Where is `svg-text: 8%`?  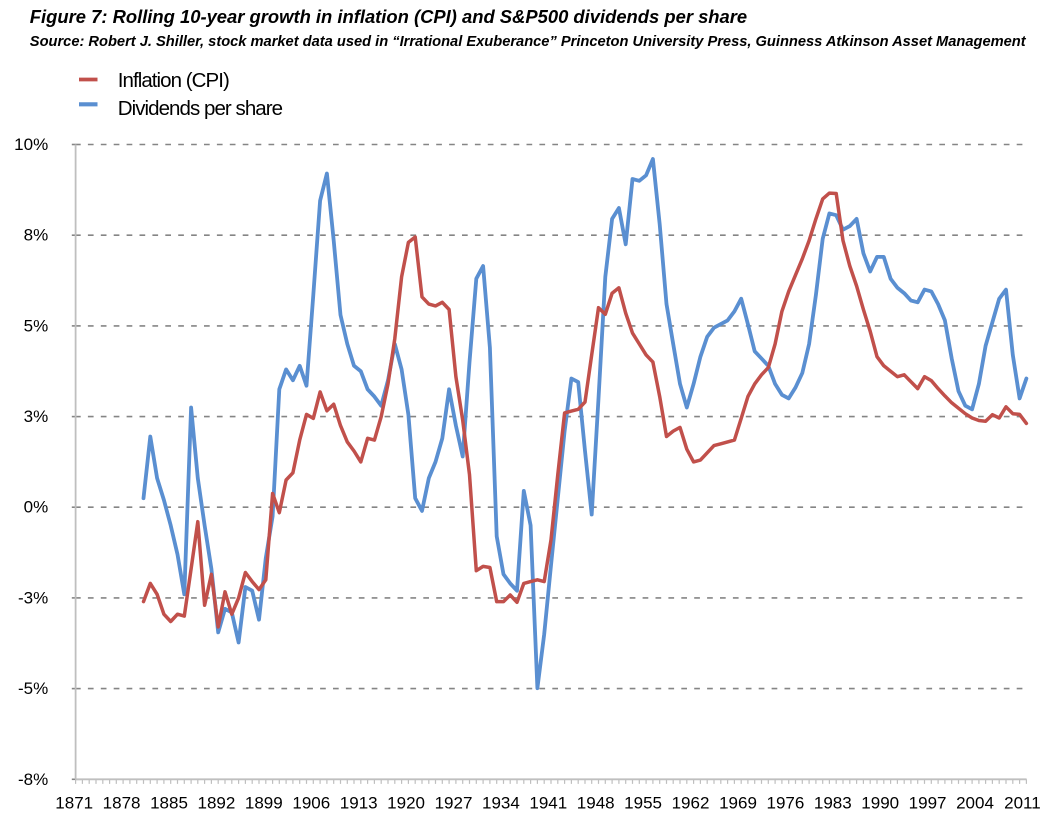
svg-text: 8% is located at coordinates (36, 235).